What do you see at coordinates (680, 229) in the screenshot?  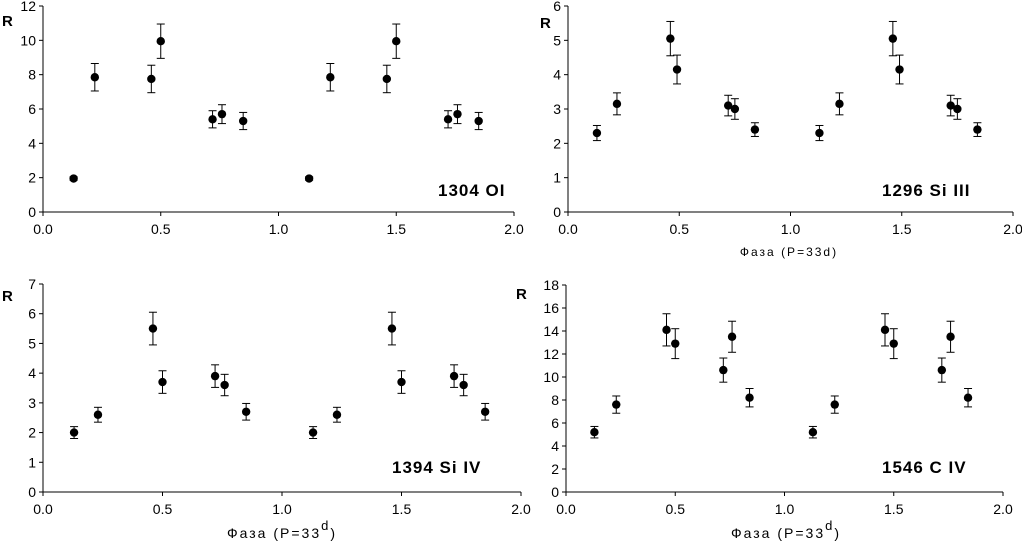 I see `panel-1296-si-iii-xtick-label: 0.5` at bounding box center [680, 229].